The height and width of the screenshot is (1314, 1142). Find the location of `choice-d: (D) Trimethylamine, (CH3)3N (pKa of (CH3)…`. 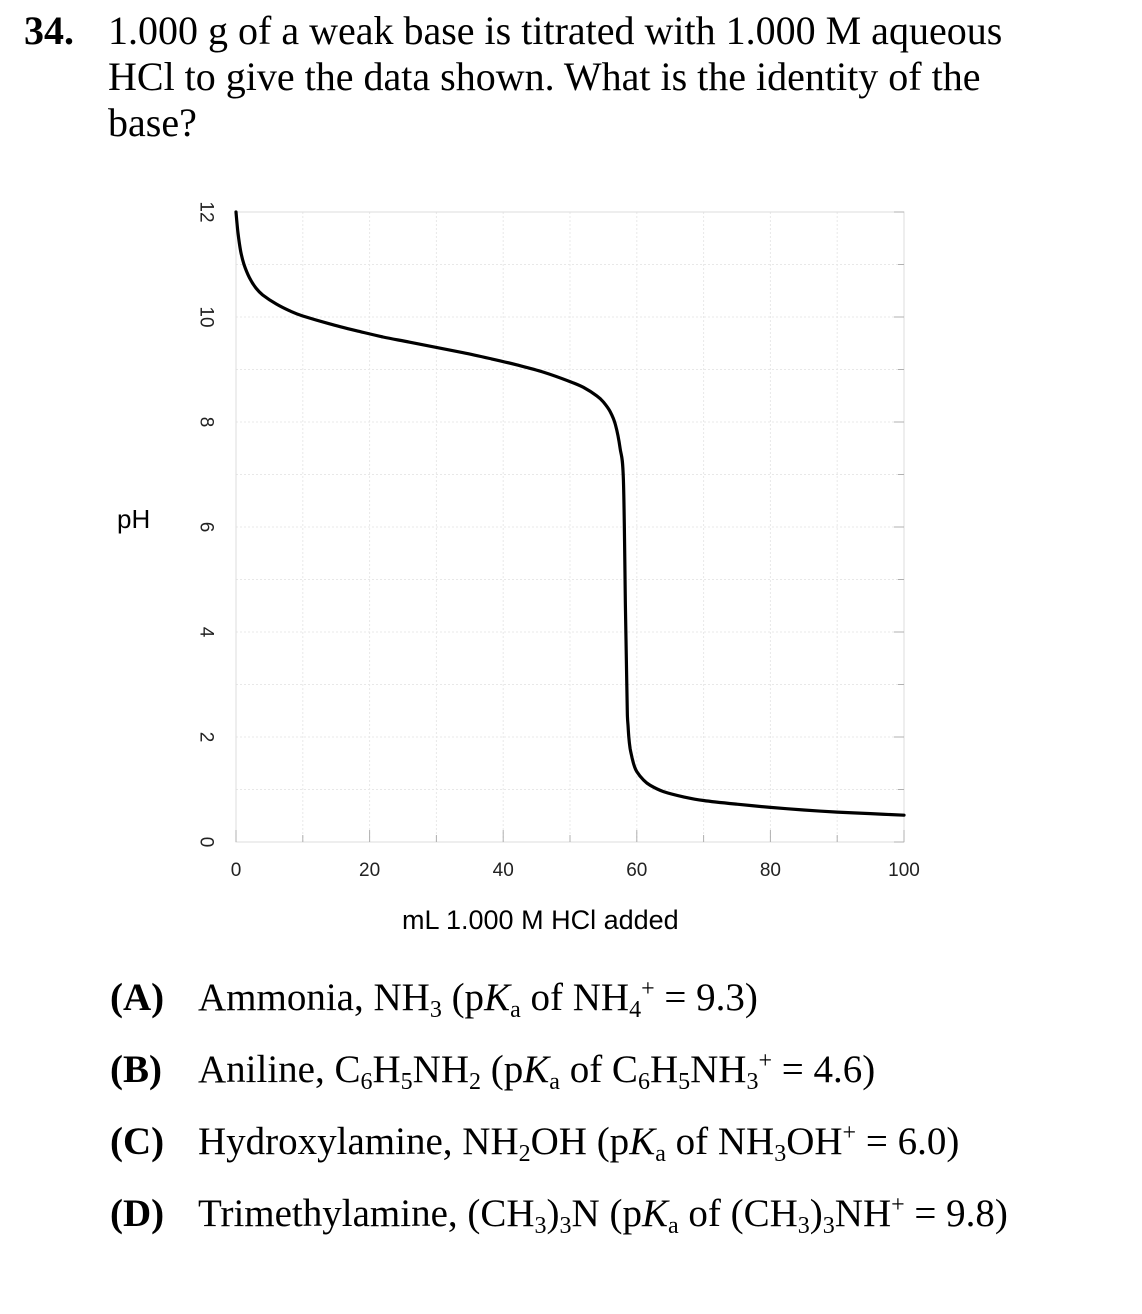

choice-d: (D) Trimethylamine, (CH3)3N (pKa of (CH3)… is located at coordinates (559, 1215).